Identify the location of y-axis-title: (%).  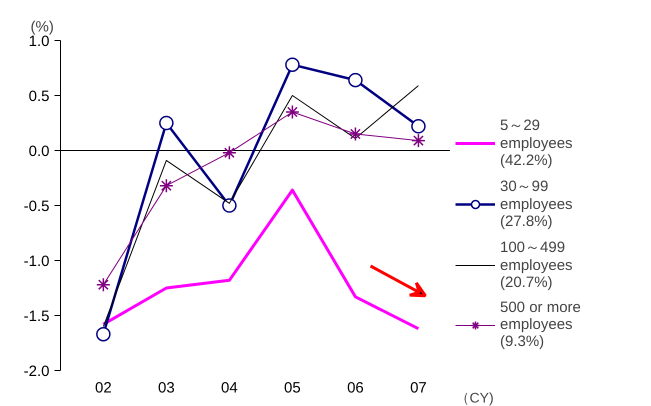
(42, 27).